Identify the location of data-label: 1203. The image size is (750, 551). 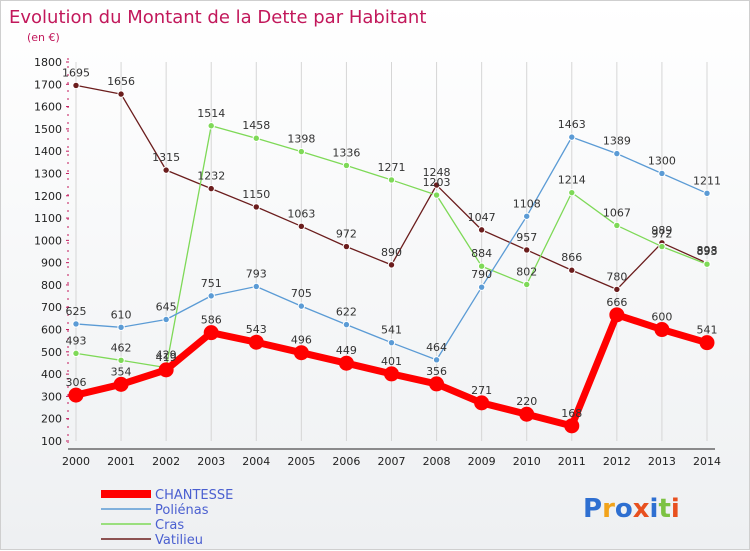
(437, 182).